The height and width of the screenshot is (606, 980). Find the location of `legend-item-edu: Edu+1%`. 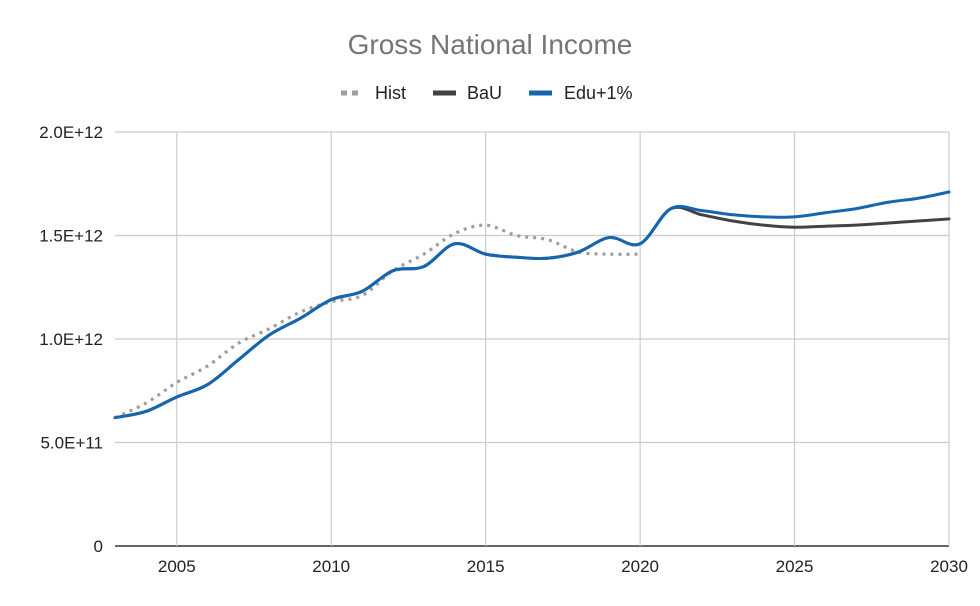

legend-item-edu: Edu+1% is located at coordinates (581, 93).